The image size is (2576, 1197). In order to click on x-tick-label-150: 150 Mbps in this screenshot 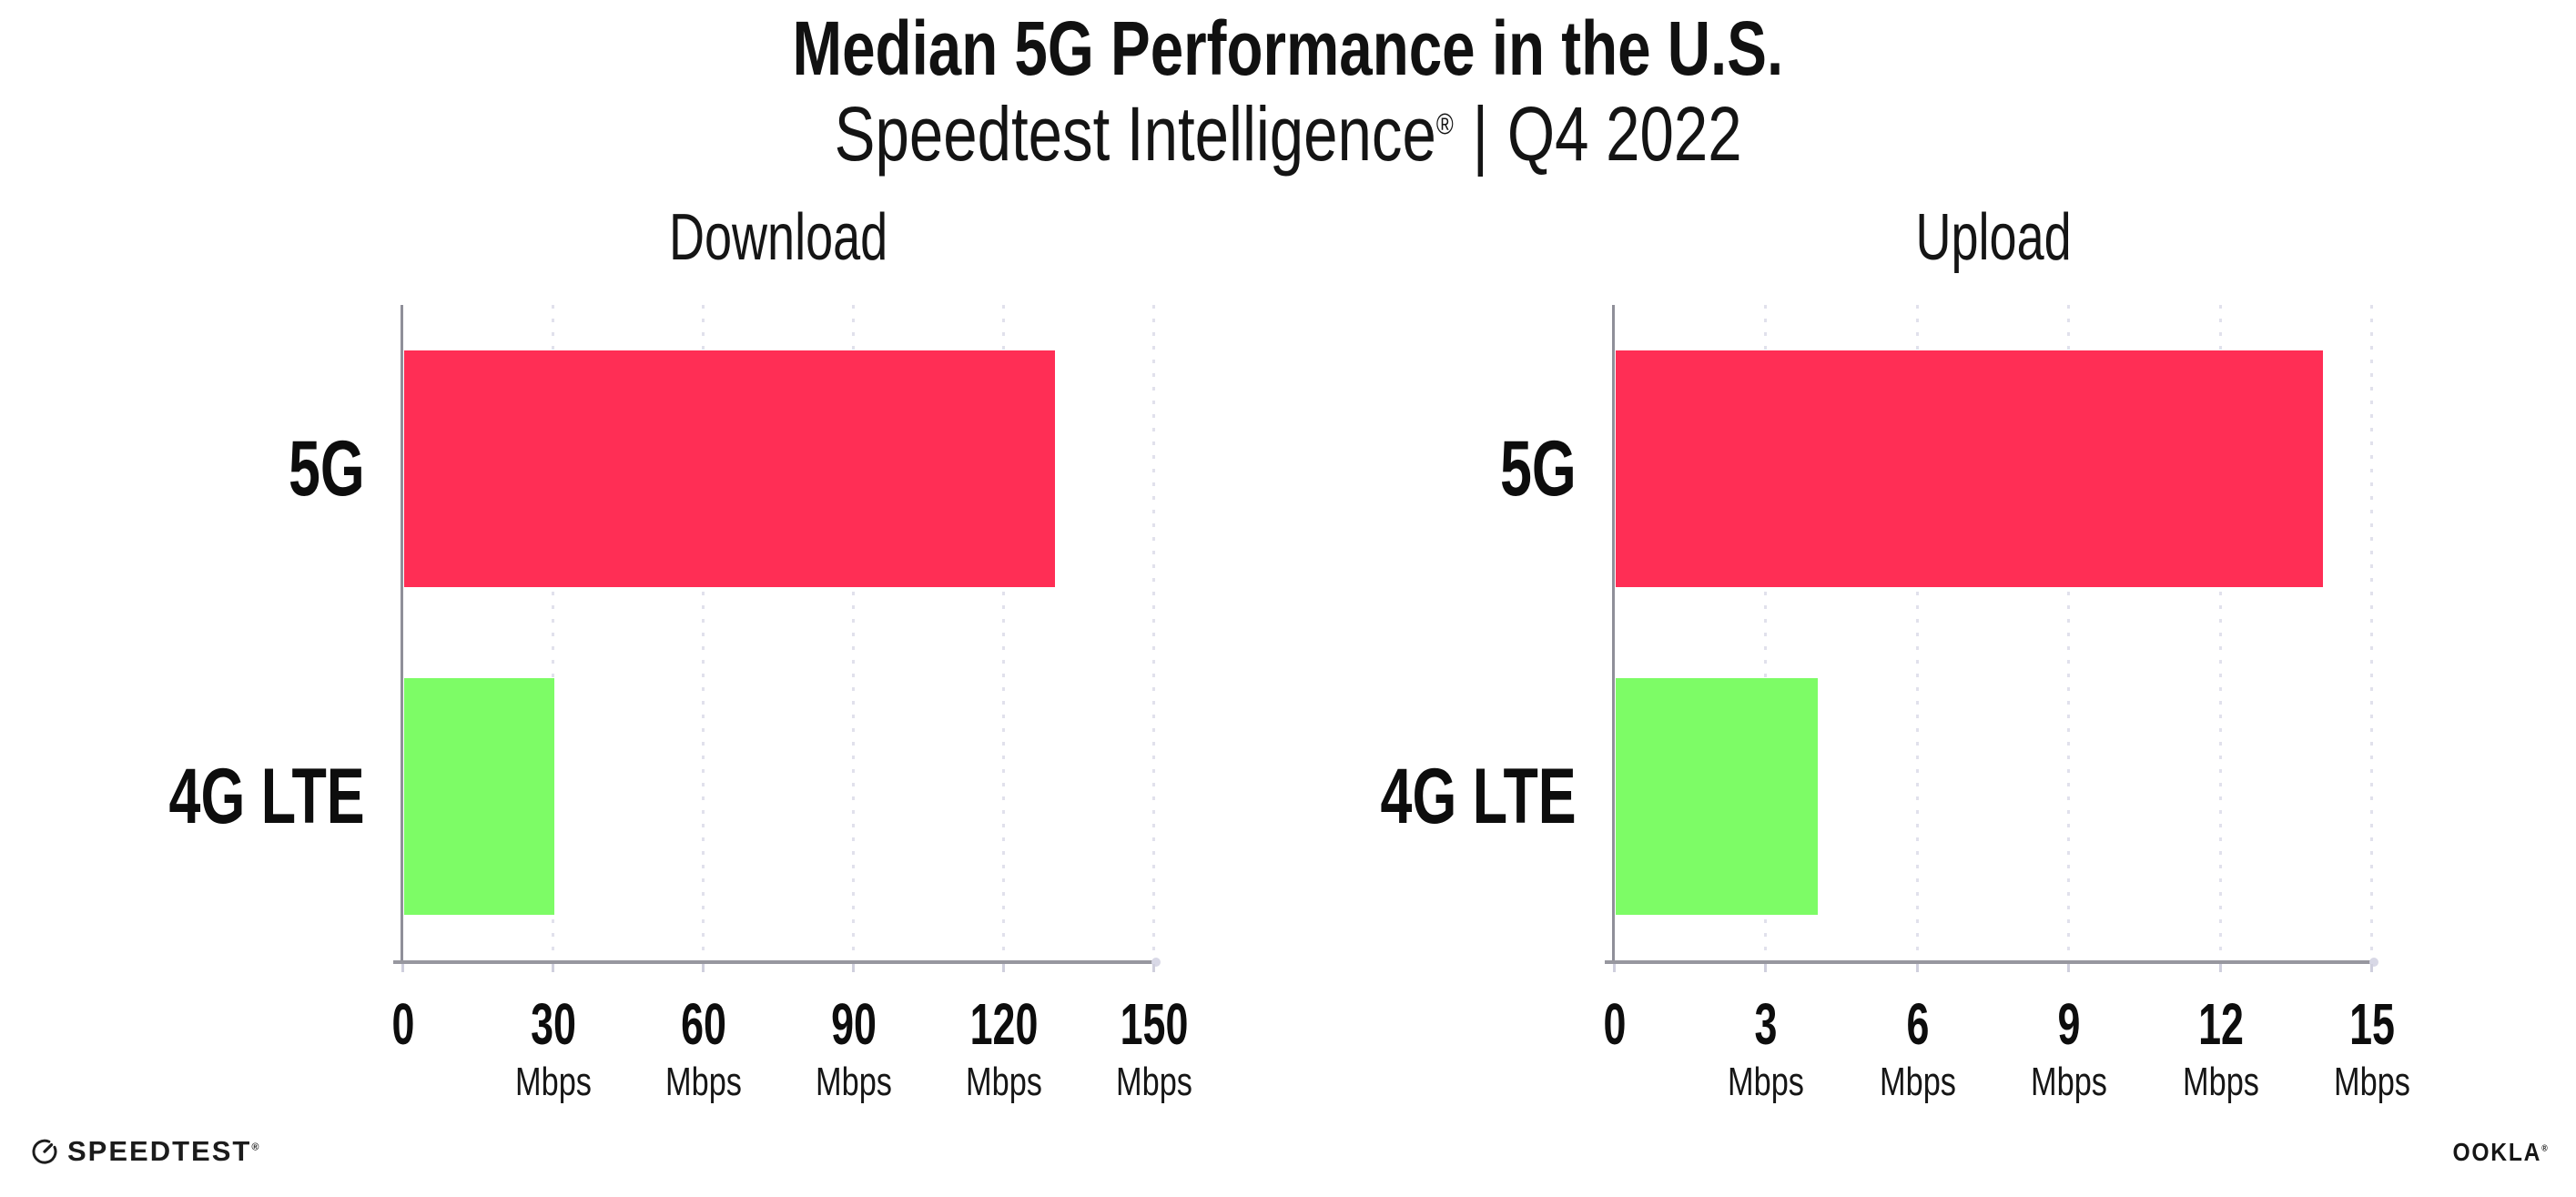, I will do `click(1154, 1049)`.